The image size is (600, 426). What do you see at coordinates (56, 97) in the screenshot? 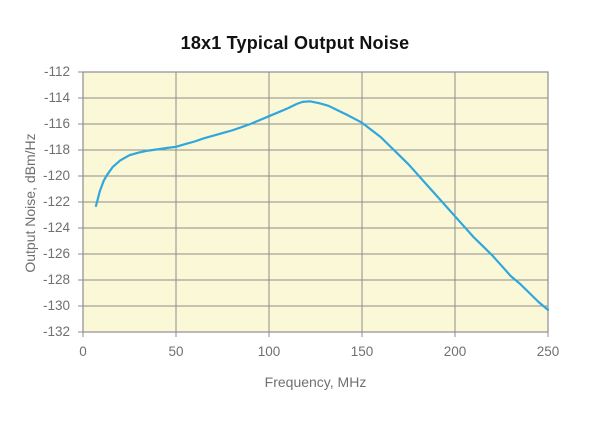
I see `y-tick-label: -114` at bounding box center [56, 97].